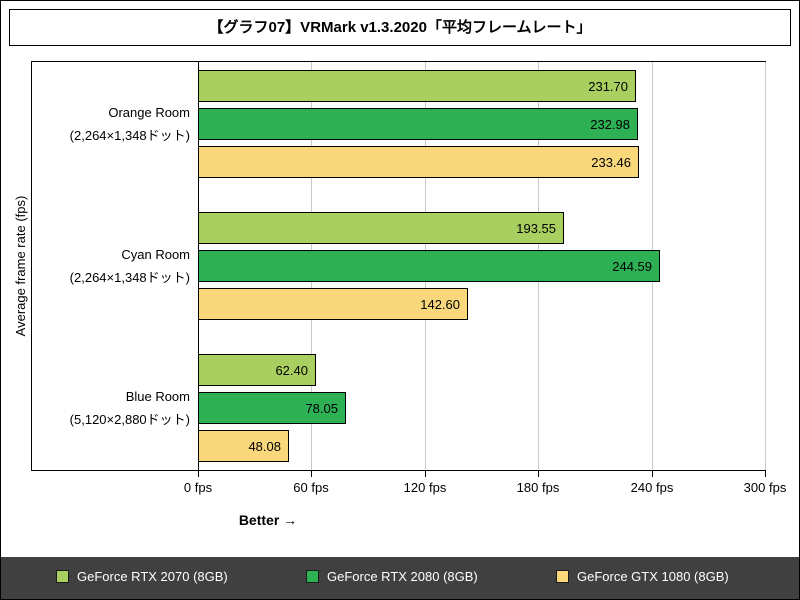  Describe the element at coordinates (264, 446) in the screenshot. I see `bar-value-label: 48.08` at that location.